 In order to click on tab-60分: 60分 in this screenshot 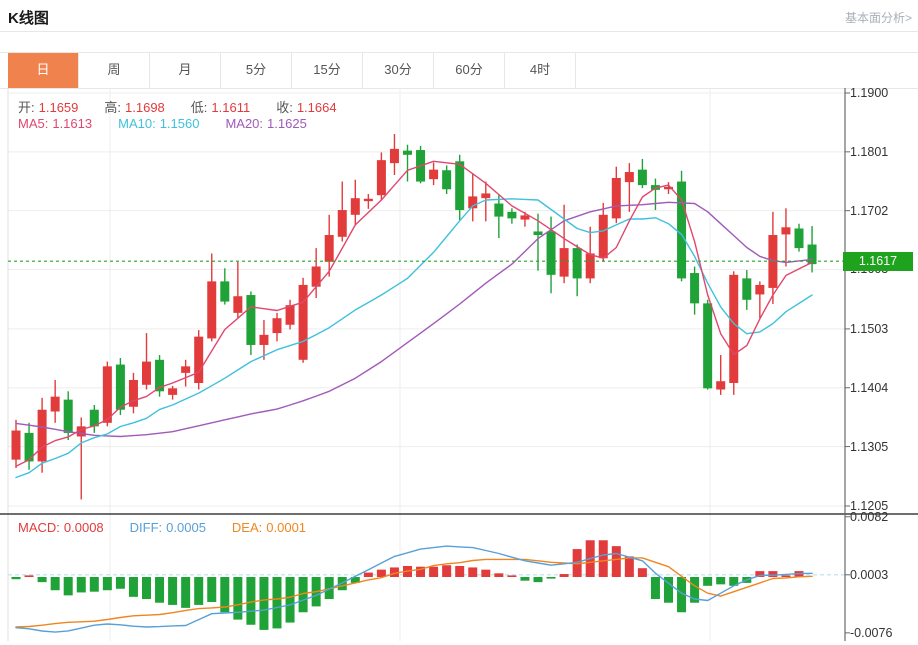, I will do `click(469, 70)`.